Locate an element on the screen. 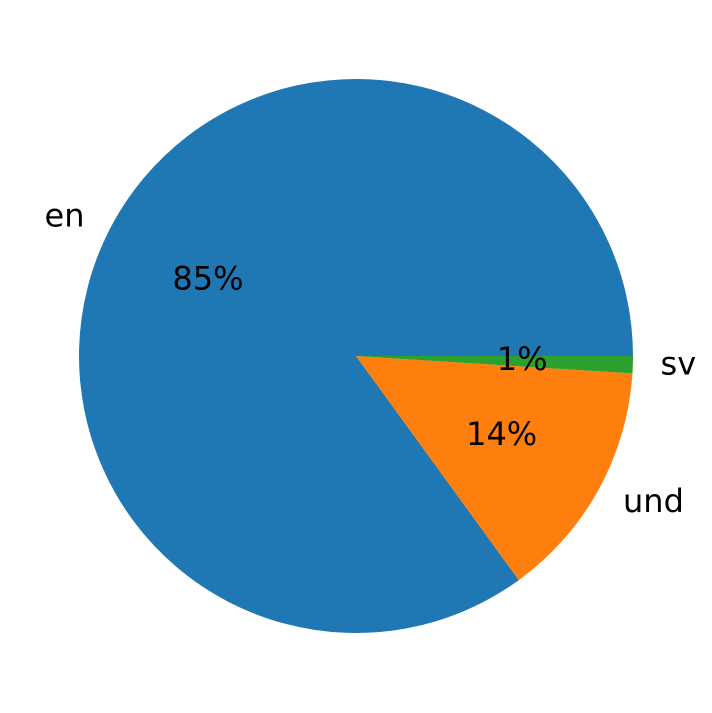 The height and width of the screenshot is (713, 712). slice-label: en is located at coordinates (65, 216).